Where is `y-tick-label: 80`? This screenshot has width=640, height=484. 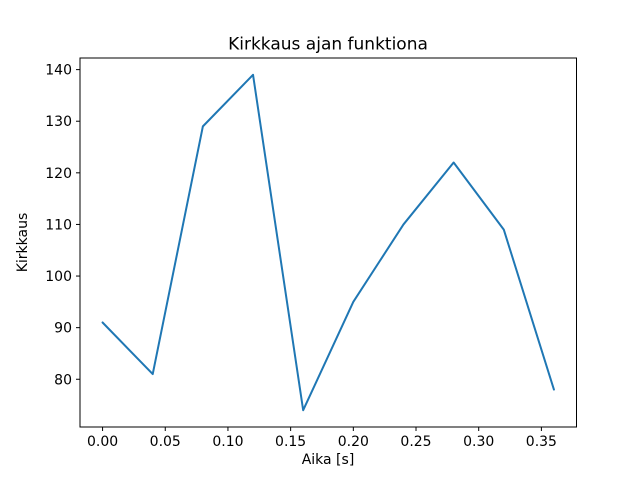
y-tick-label: 80 is located at coordinates (63, 380).